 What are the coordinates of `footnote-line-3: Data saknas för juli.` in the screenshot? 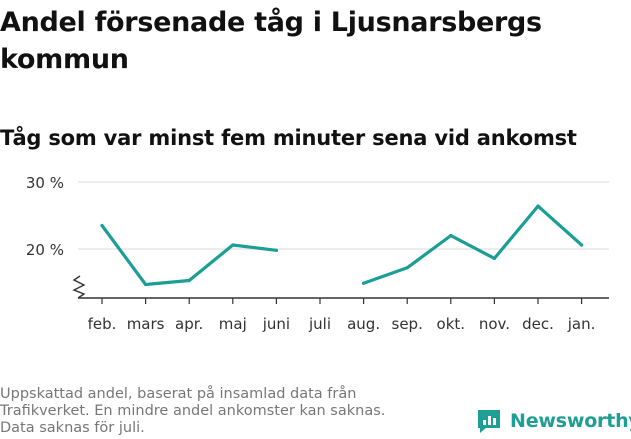 It's located at (72, 428).